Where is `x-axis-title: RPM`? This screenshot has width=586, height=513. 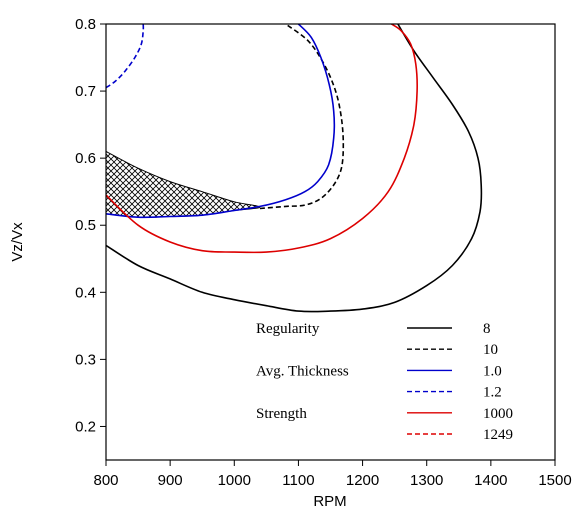 x-axis-title: RPM is located at coordinates (329, 501).